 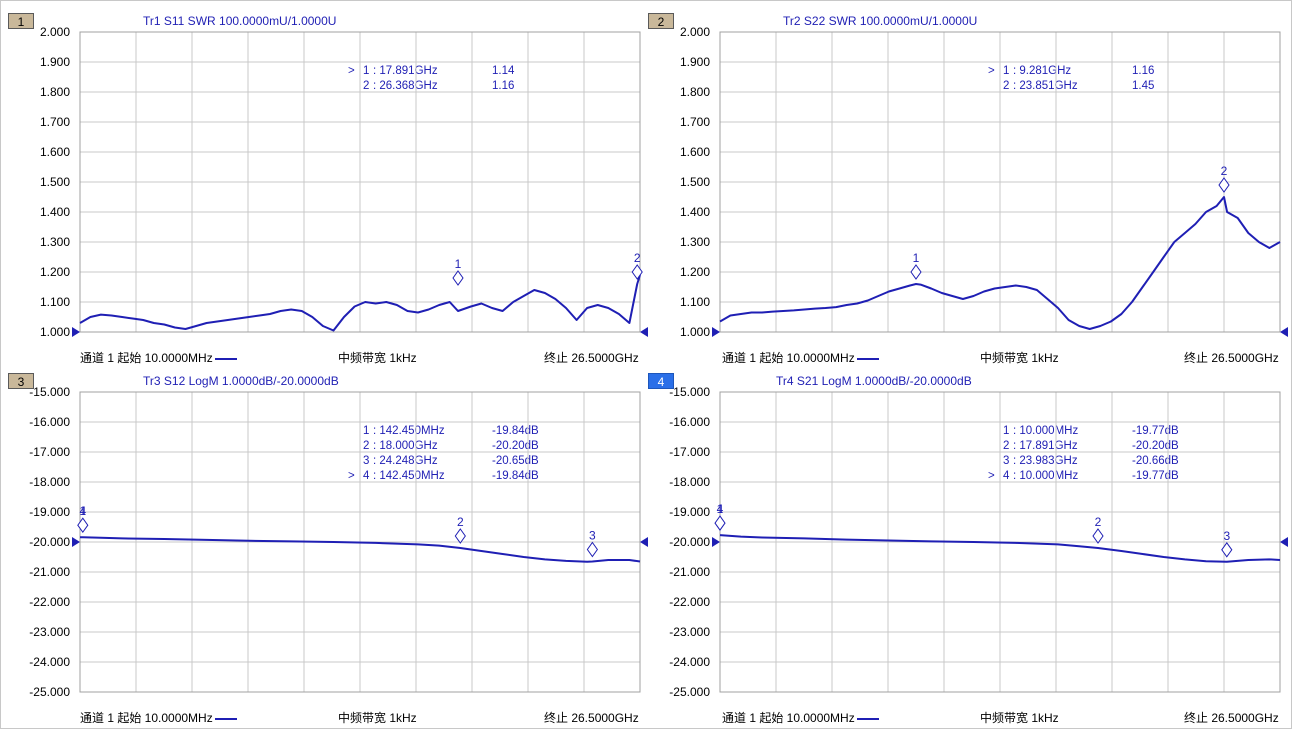 What do you see at coordinates (240, 21) in the screenshot?
I see `trace-title: Tr1 S11 SWR 100.0000mU/1.0000U` at bounding box center [240, 21].